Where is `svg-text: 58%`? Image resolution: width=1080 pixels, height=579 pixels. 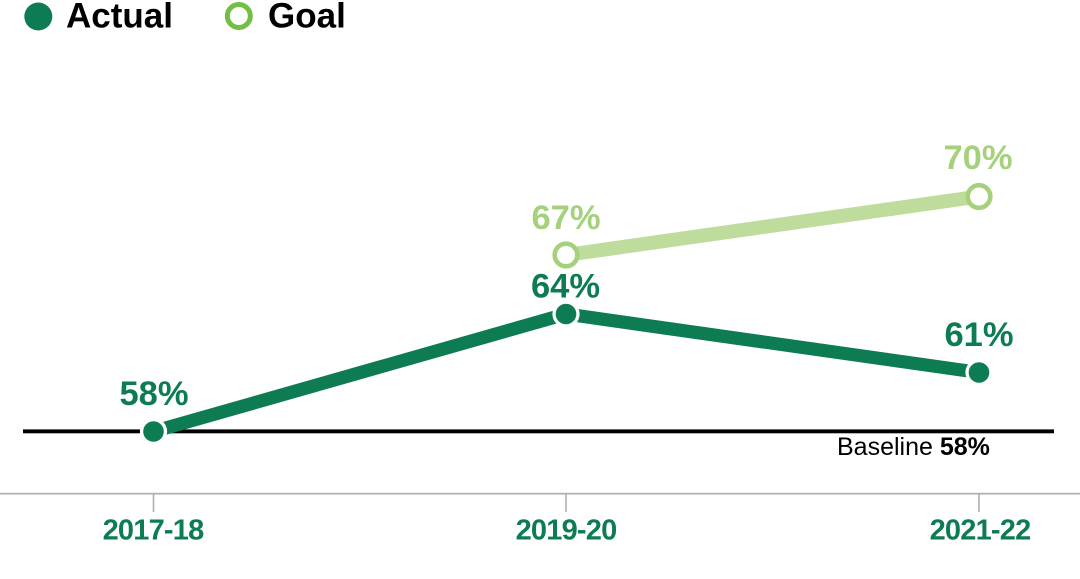 svg-text: 58% is located at coordinates (153, 394).